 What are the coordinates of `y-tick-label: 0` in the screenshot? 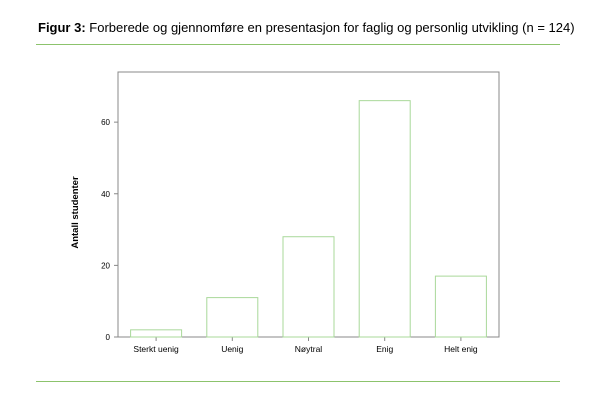 It's located at (108, 337).